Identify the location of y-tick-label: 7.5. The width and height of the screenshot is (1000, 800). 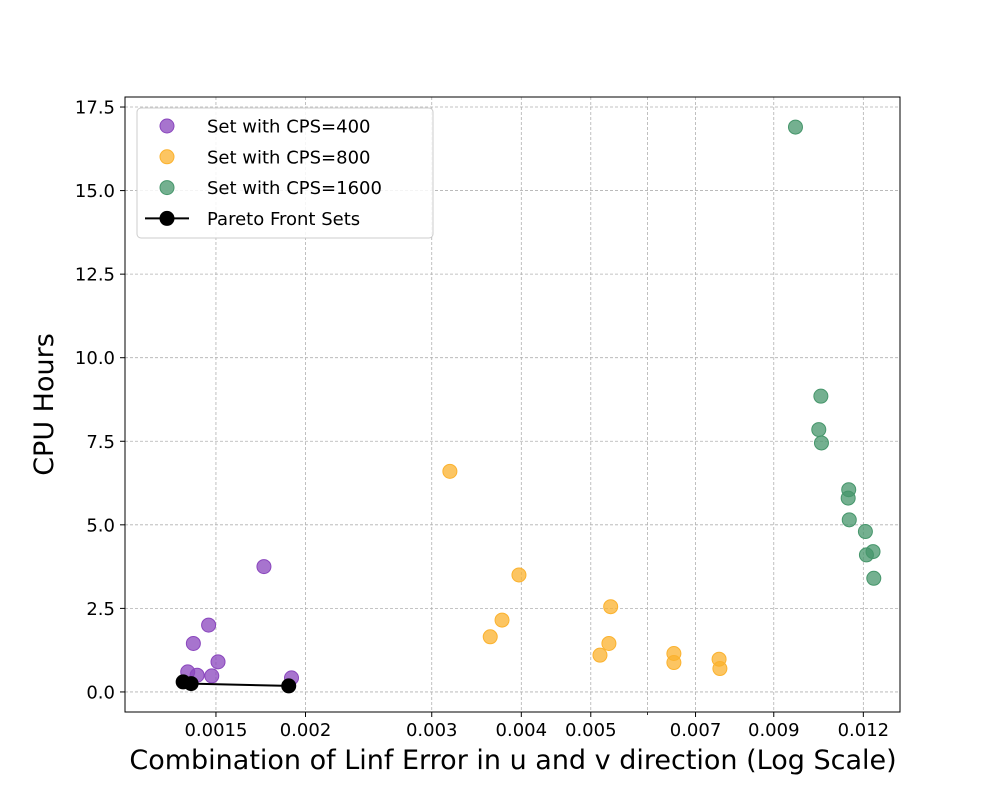
(100, 442).